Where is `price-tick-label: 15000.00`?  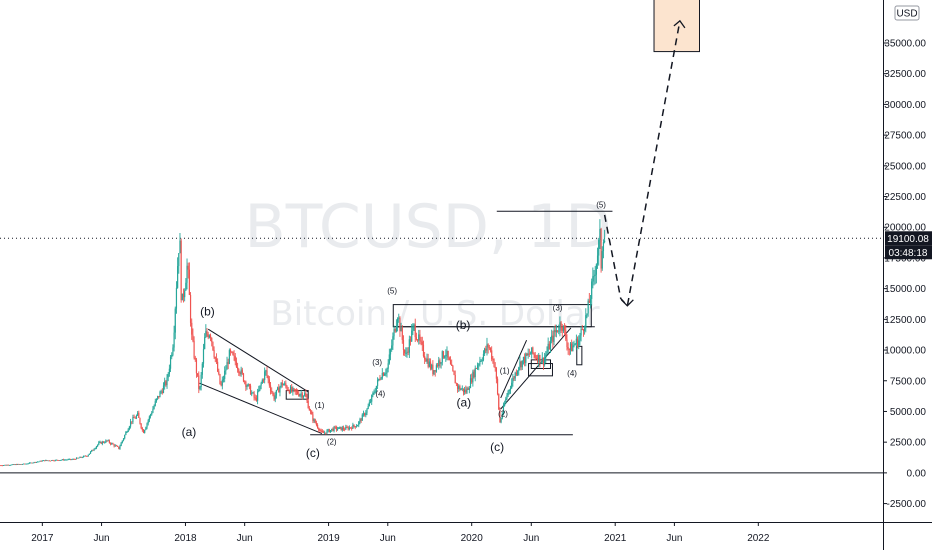
price-tick-label: 15000.00 is located at coordinates (905, 289).